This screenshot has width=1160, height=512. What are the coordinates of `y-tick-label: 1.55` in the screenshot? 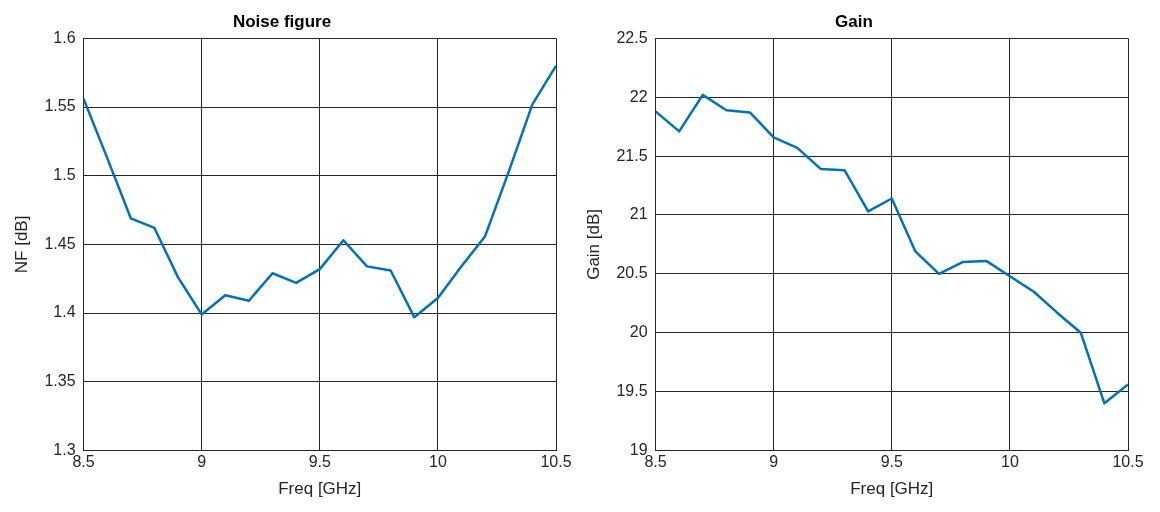 It's located at (60, 106).